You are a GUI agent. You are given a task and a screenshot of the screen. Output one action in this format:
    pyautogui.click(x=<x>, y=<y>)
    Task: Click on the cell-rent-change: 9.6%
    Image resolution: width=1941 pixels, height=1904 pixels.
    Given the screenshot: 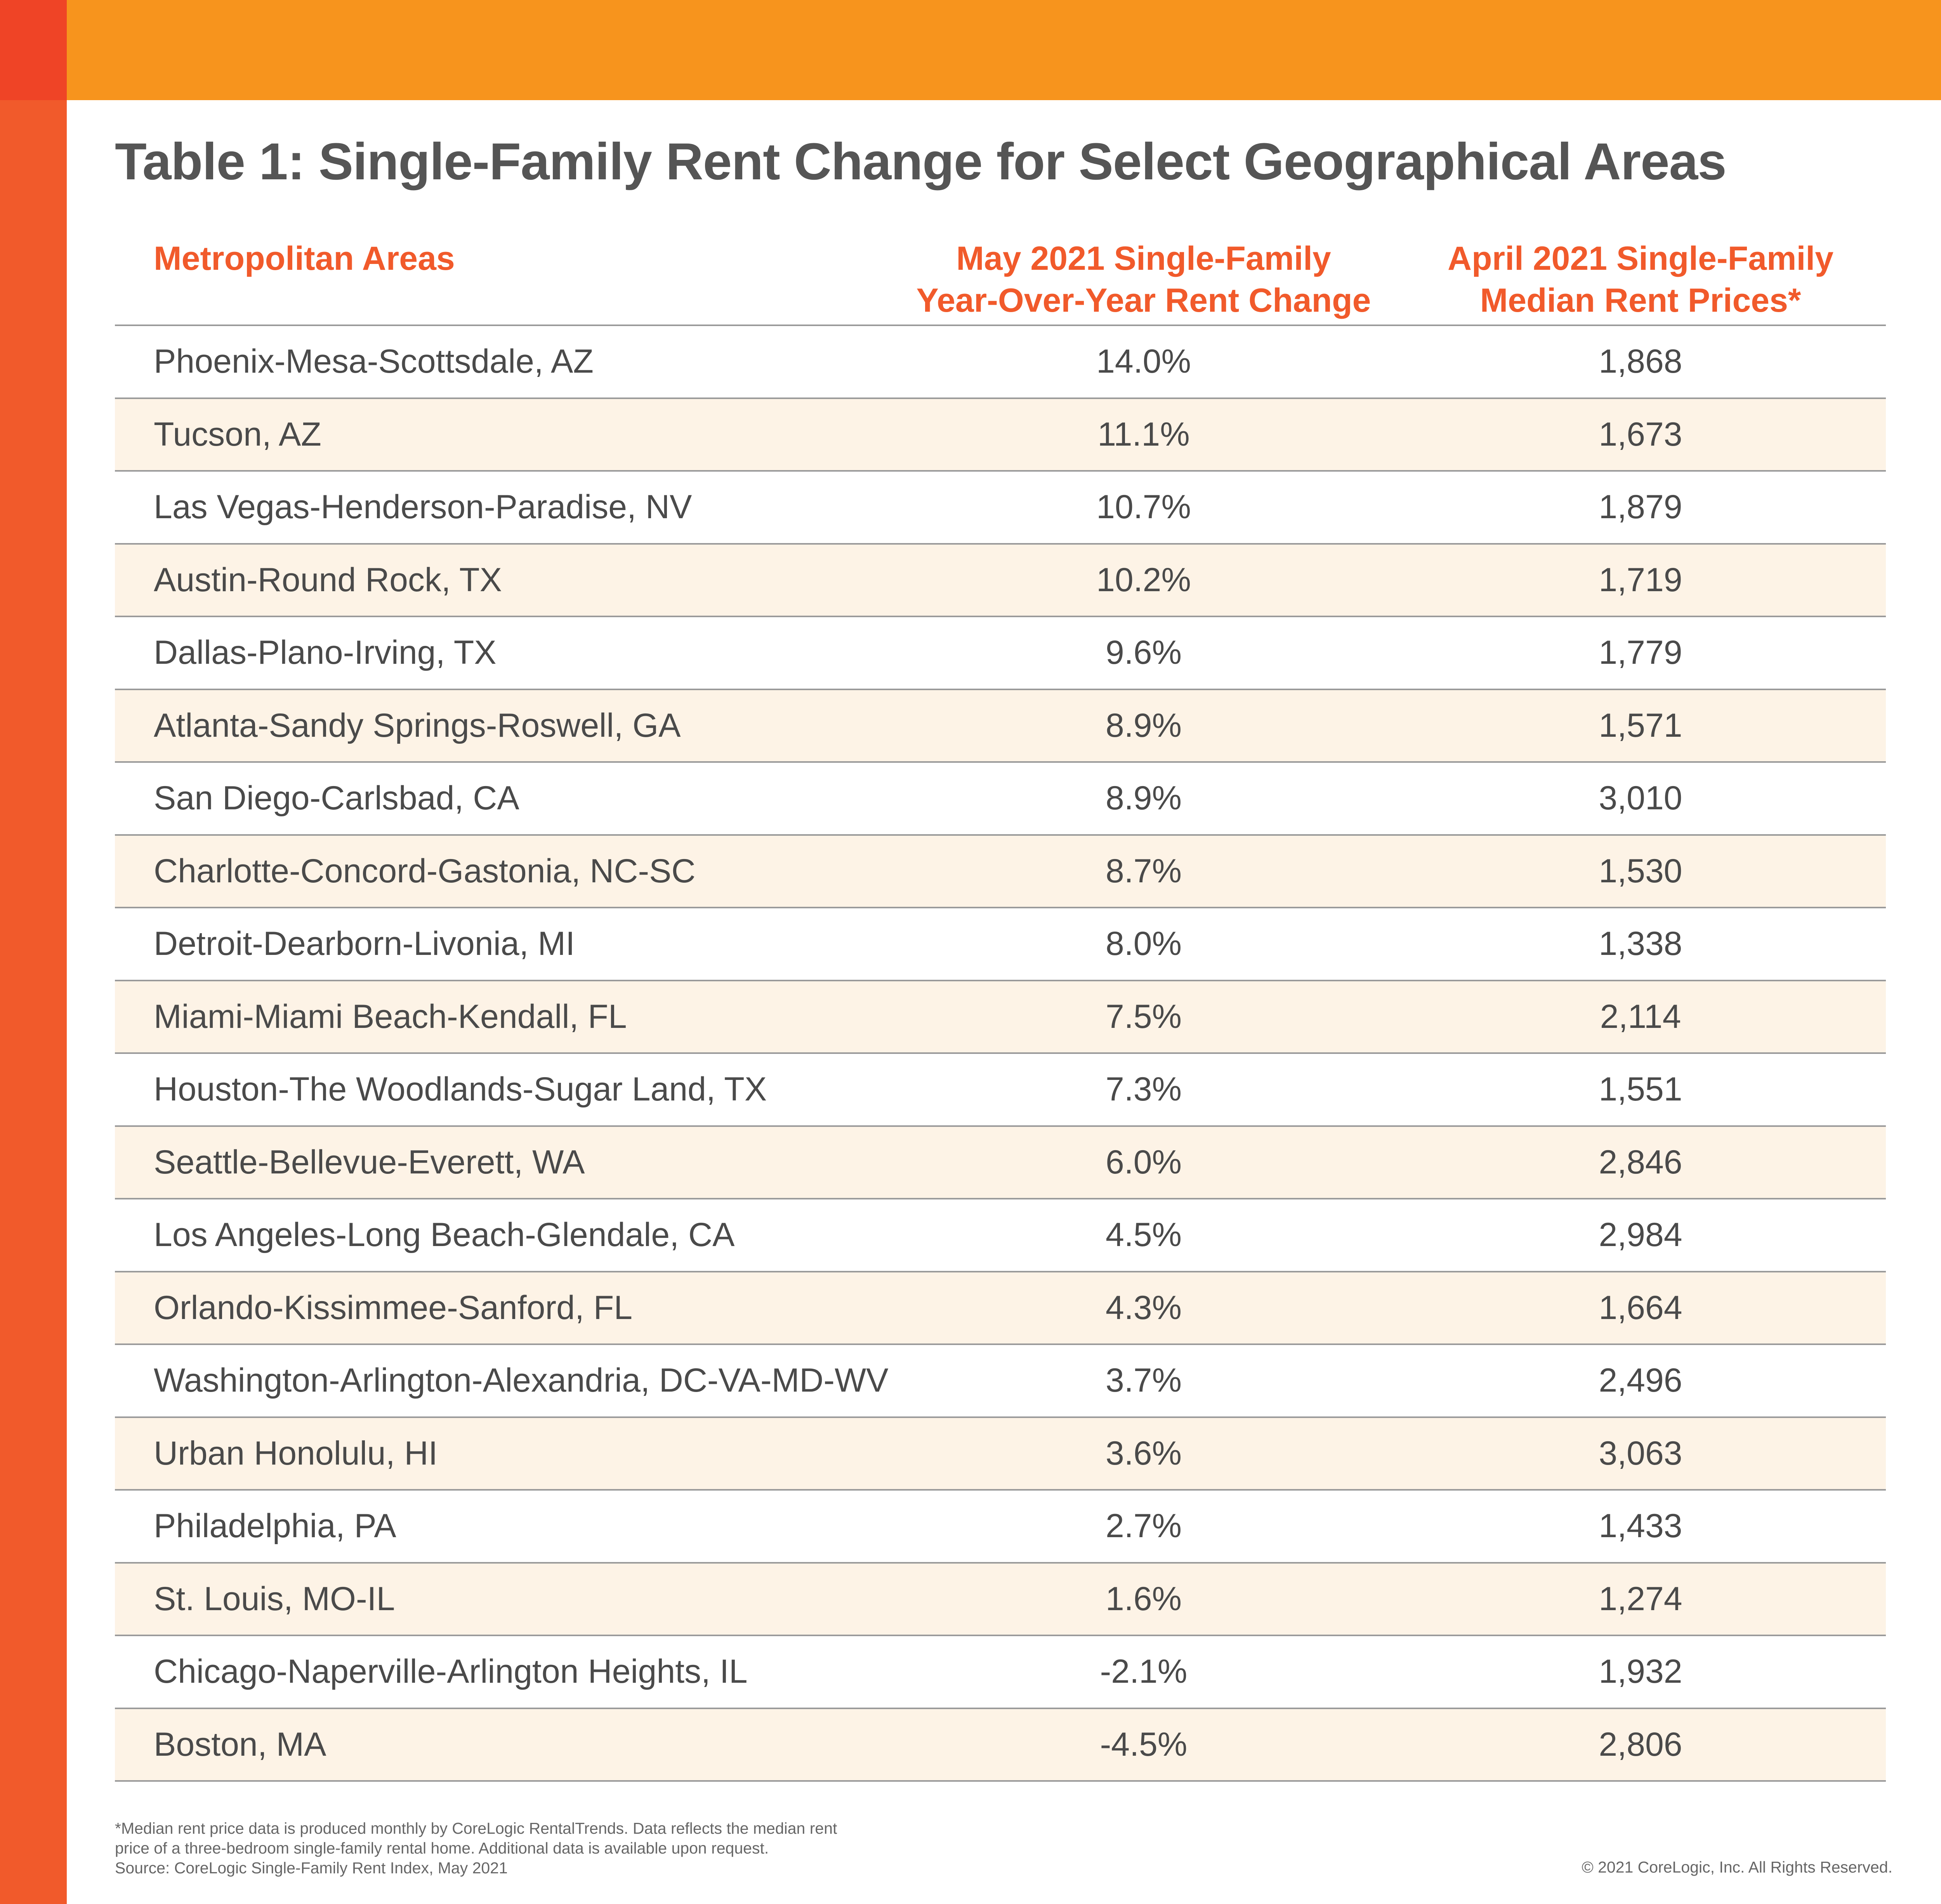 What is the action you would take?
    pyautogui.click(x=1143, y=652)
    